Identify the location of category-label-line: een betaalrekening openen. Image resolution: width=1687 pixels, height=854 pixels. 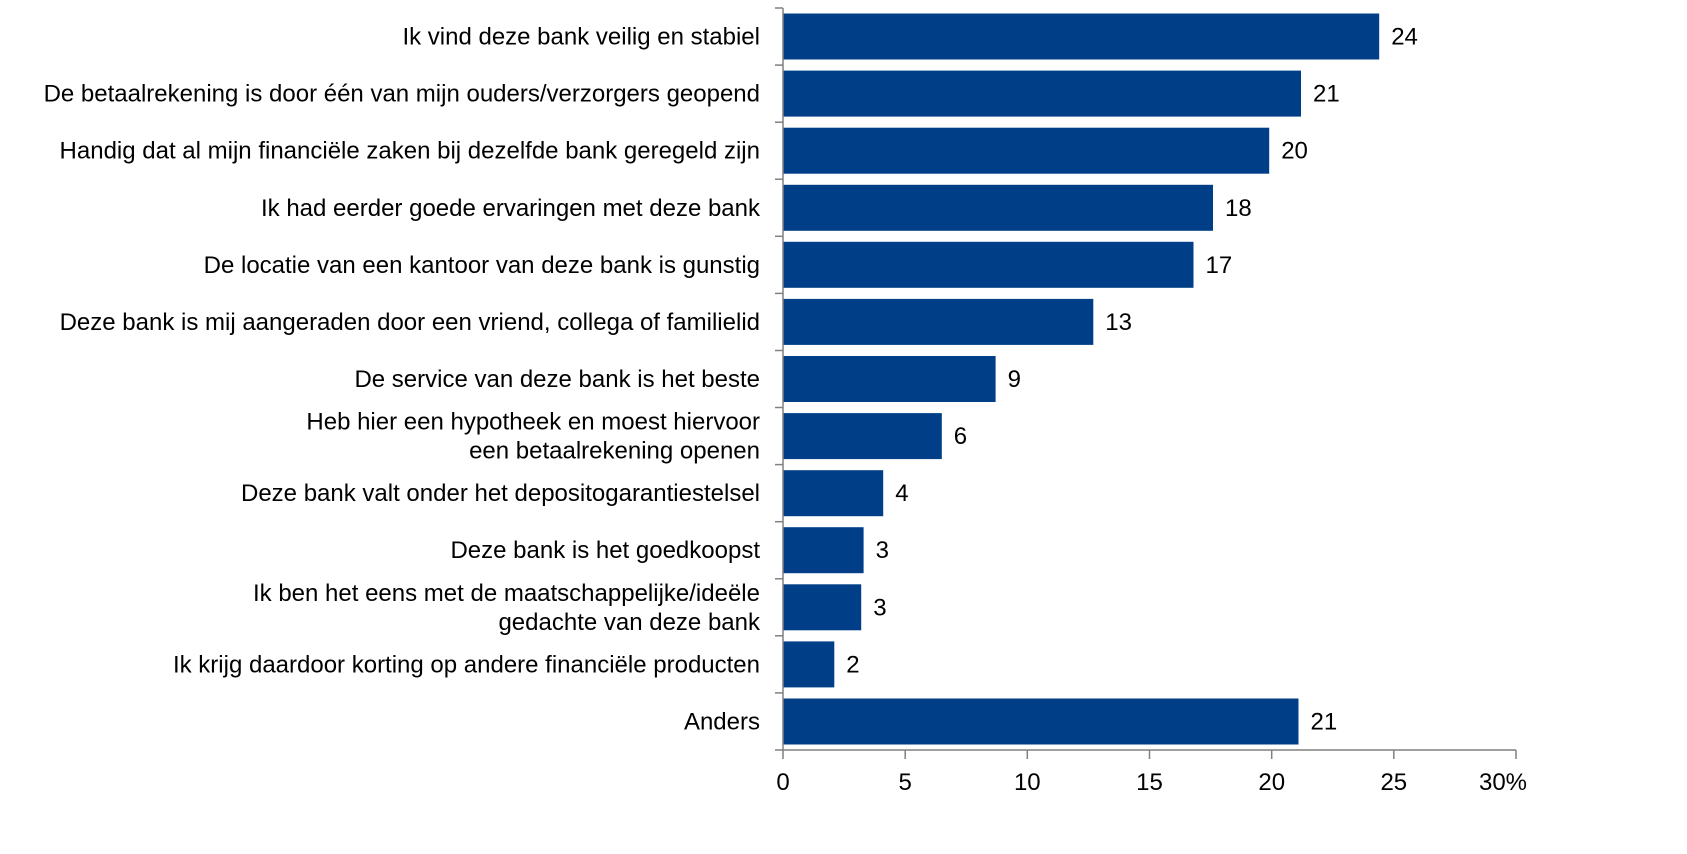
(614, 451).